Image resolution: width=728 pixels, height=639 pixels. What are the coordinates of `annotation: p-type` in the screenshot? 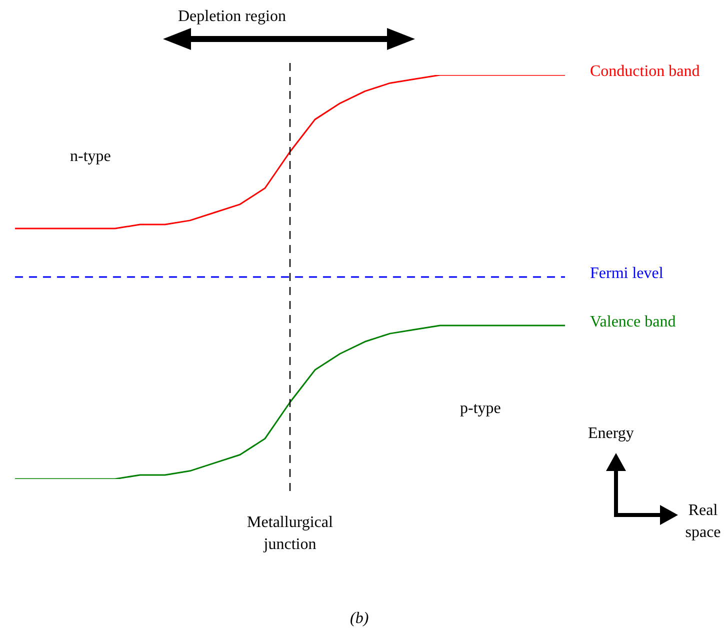 It's located at (480, 409).